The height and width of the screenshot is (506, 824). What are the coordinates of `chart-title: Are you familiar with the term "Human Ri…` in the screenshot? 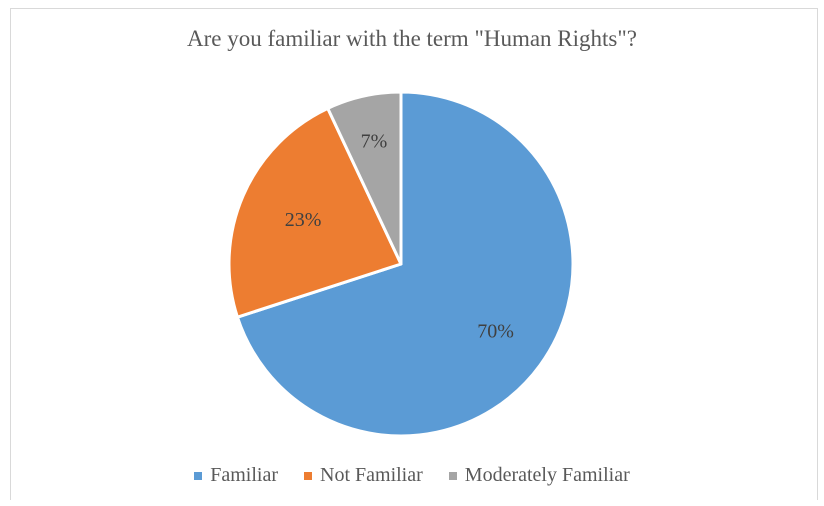 It's located at (412, 38).